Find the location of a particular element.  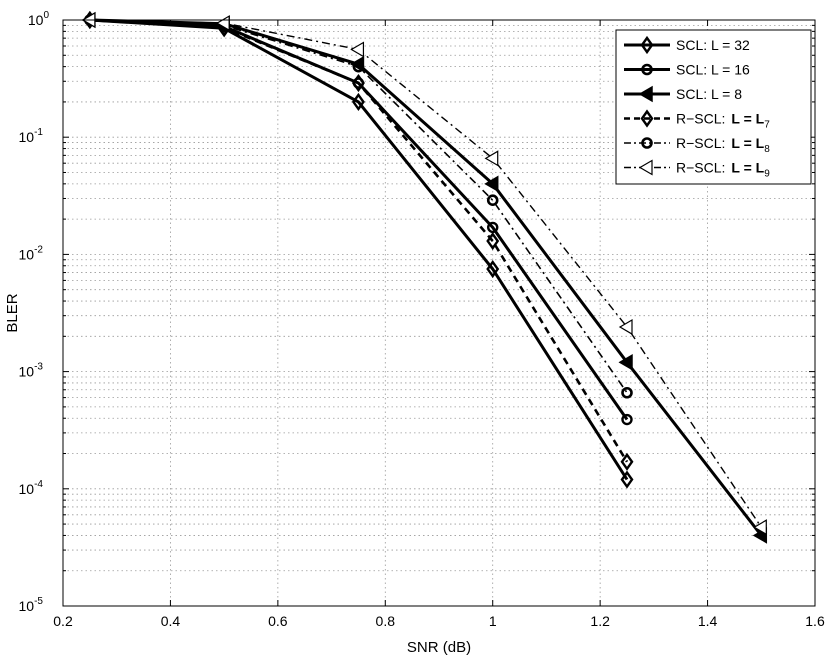

legend-label: SCL: L = 8 is located at coordinates (709, 94).